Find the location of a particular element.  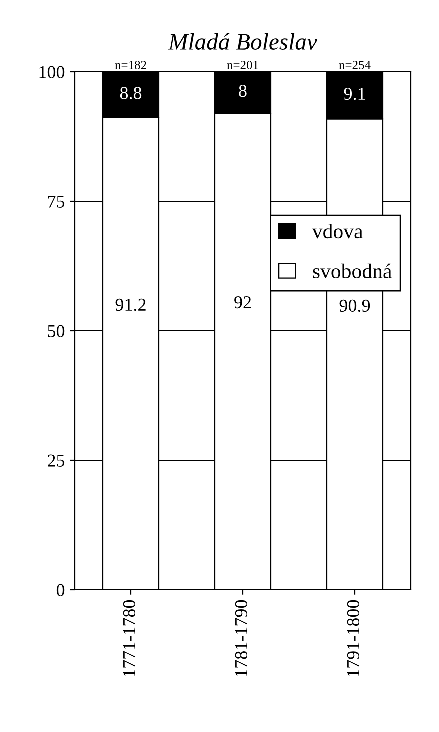

y-tick-label: 75 is located at coordinates (56, 202).